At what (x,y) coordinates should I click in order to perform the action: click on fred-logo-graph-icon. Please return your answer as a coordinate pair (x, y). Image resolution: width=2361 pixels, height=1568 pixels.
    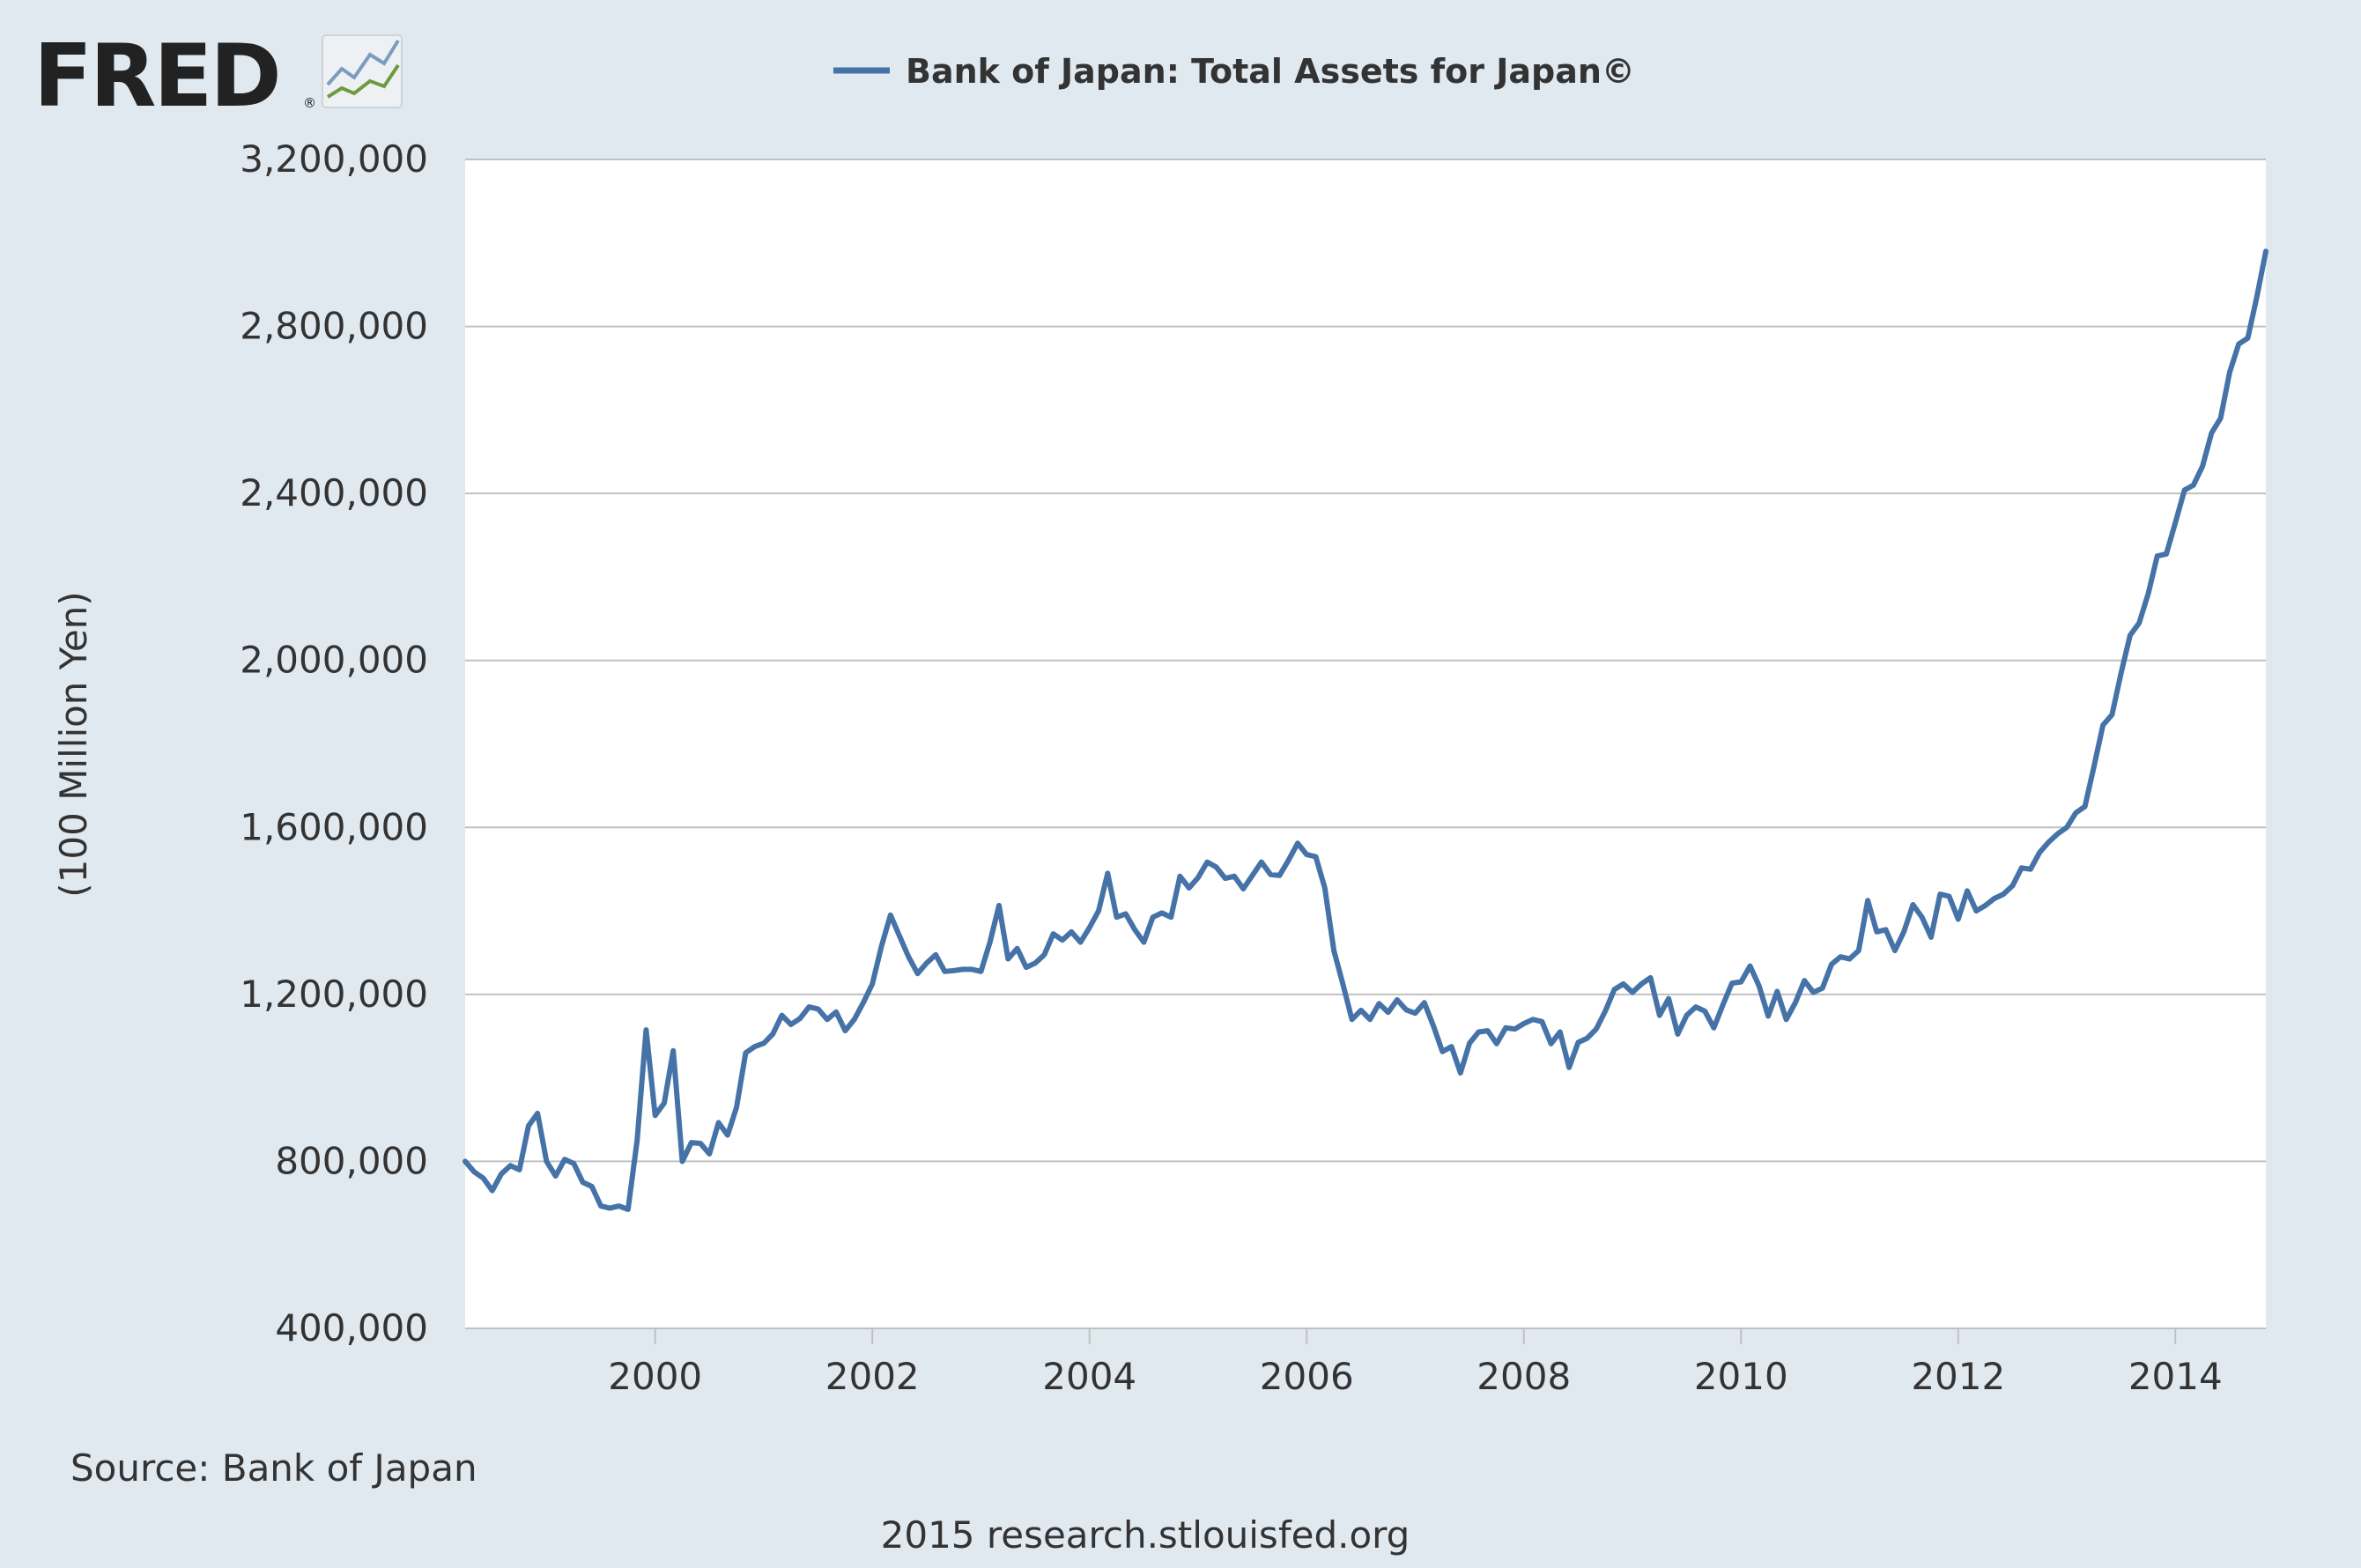
    Looking at the image, I should click on (362, 71).